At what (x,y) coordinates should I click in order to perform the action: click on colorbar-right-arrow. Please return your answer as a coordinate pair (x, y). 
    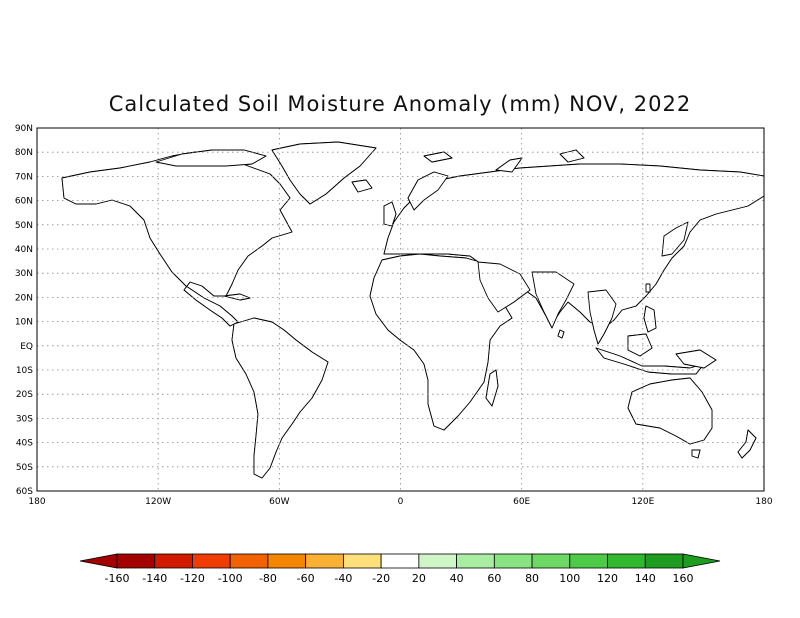
    Looking at the image, I should click on (701, 561).